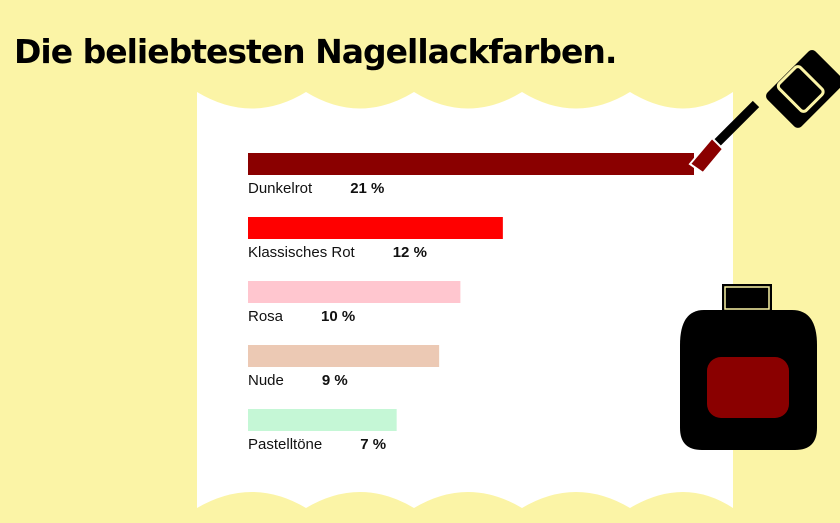 This screenshot has height=523, width=840. Describe the element at coordinates (266, 380) in the screenshot. I see `category-label: Nude` at that location.